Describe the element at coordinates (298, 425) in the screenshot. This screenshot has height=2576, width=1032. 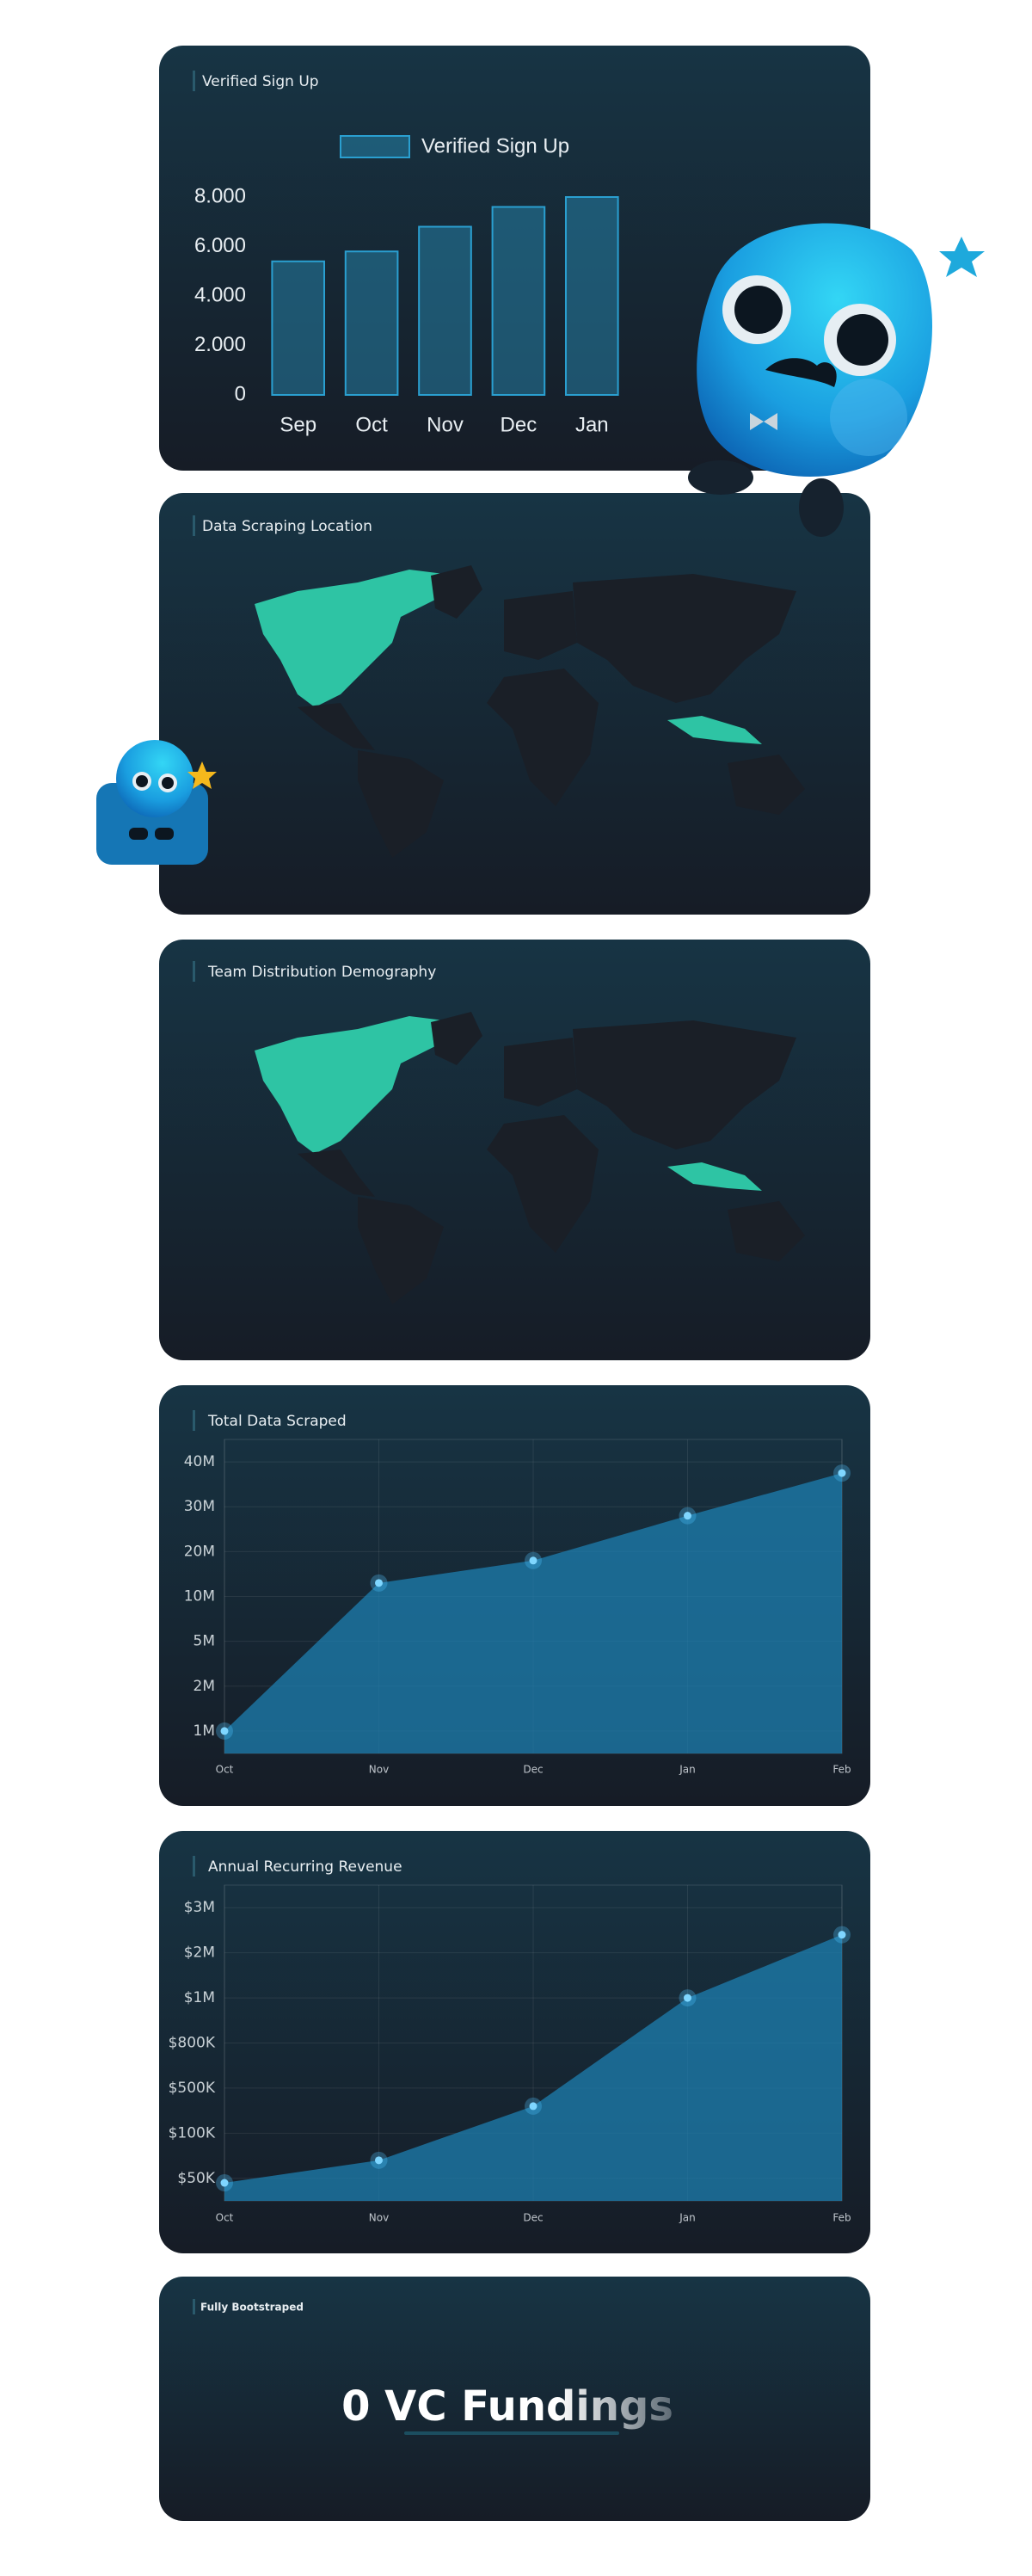
I see `x-tick-label: Sep` at that location.